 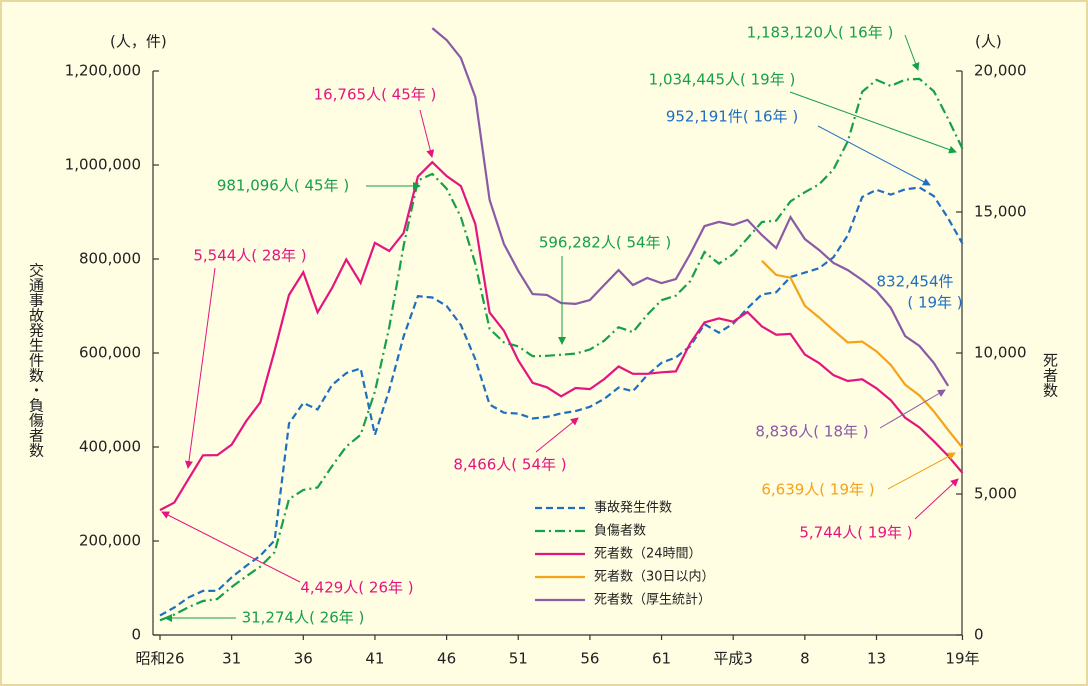 I want to click on annotation: 8,836人( 18年 ), so click(x=811, y=432).